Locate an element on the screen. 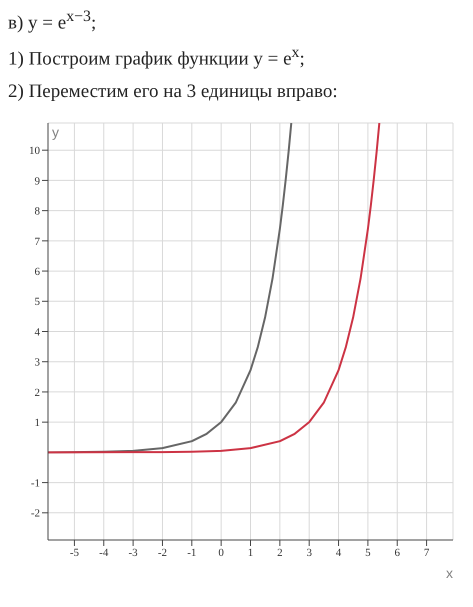 This screenshot has height=607, width=473. y-axis-title: y is located at coordinates (55, 132).